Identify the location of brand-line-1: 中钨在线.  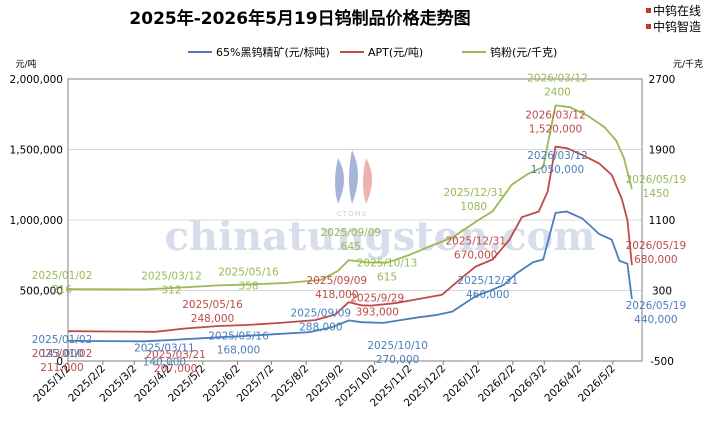
(677, 10).